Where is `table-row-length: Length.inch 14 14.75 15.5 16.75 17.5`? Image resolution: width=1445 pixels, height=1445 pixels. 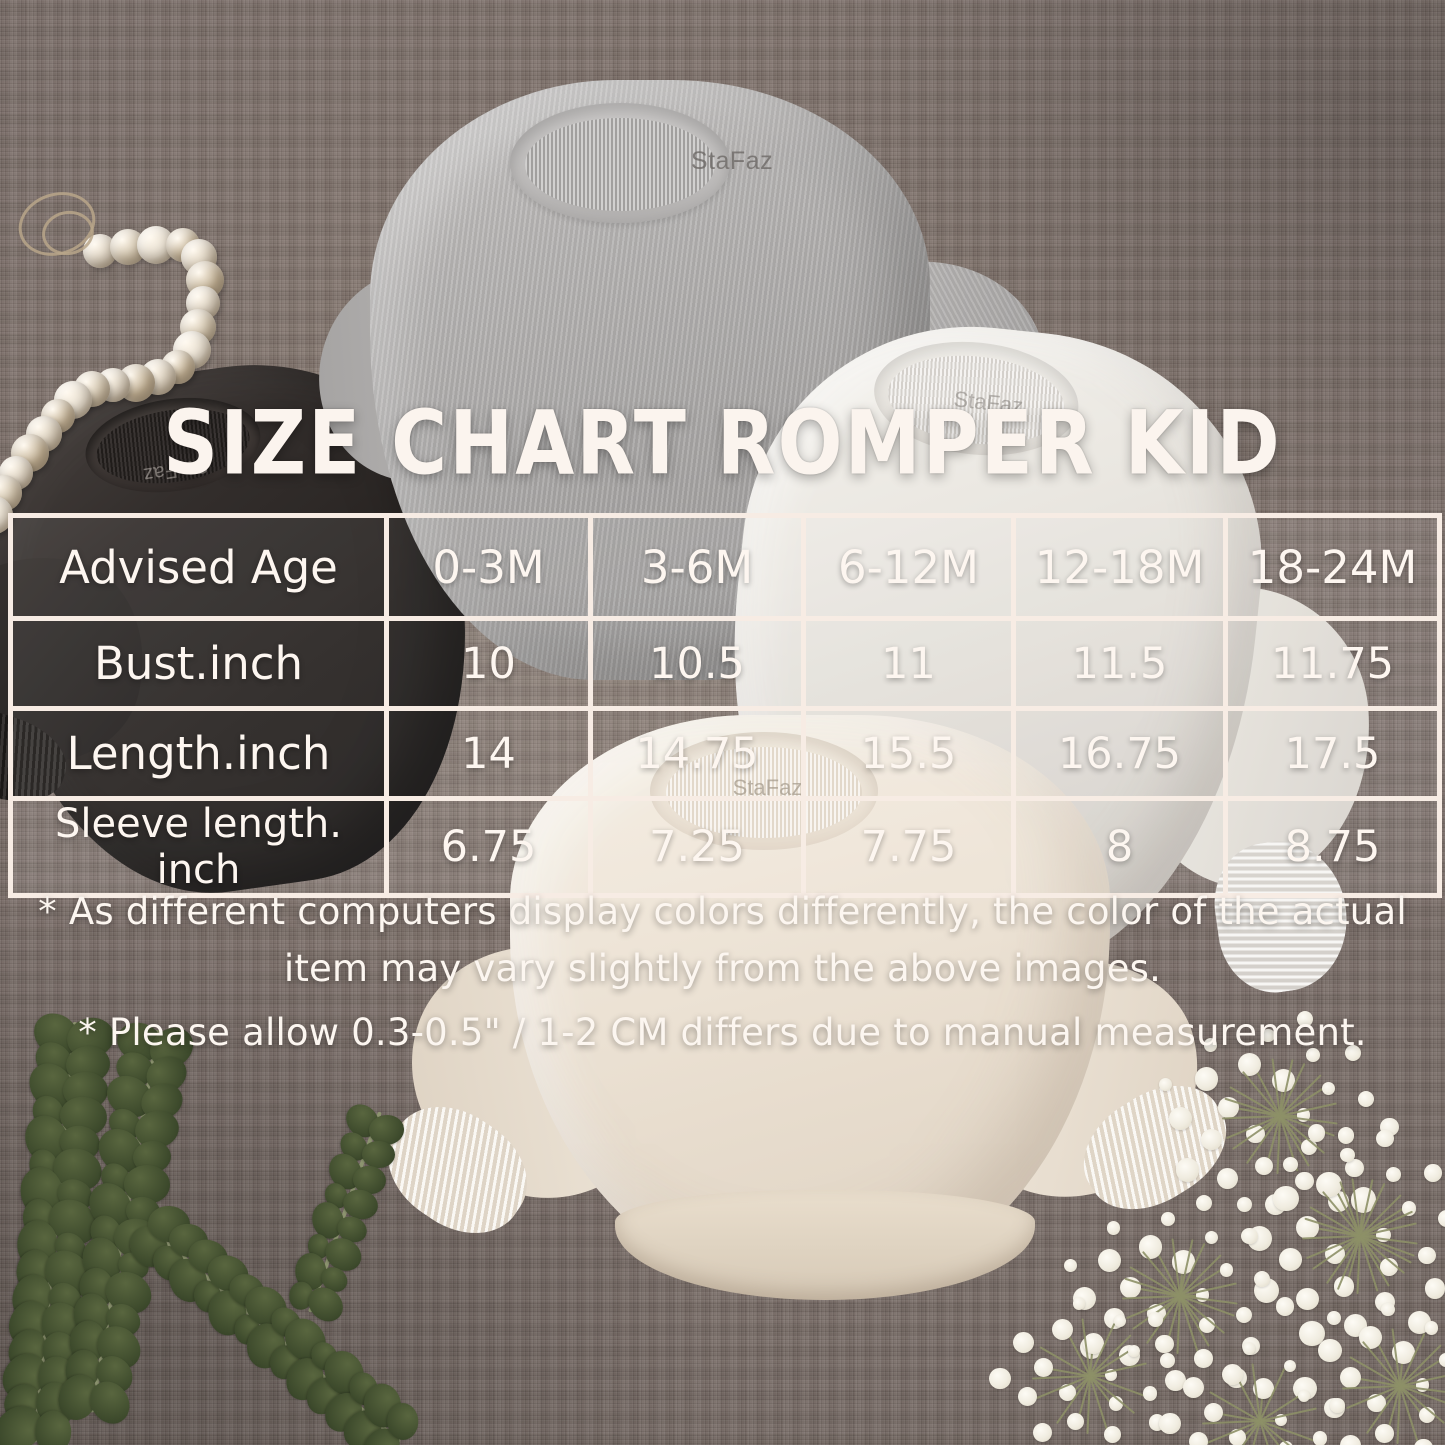 table-row-length: Length.inch 14 14.75 15.5 16.75 17.5 is located at coordinates (725, 753).